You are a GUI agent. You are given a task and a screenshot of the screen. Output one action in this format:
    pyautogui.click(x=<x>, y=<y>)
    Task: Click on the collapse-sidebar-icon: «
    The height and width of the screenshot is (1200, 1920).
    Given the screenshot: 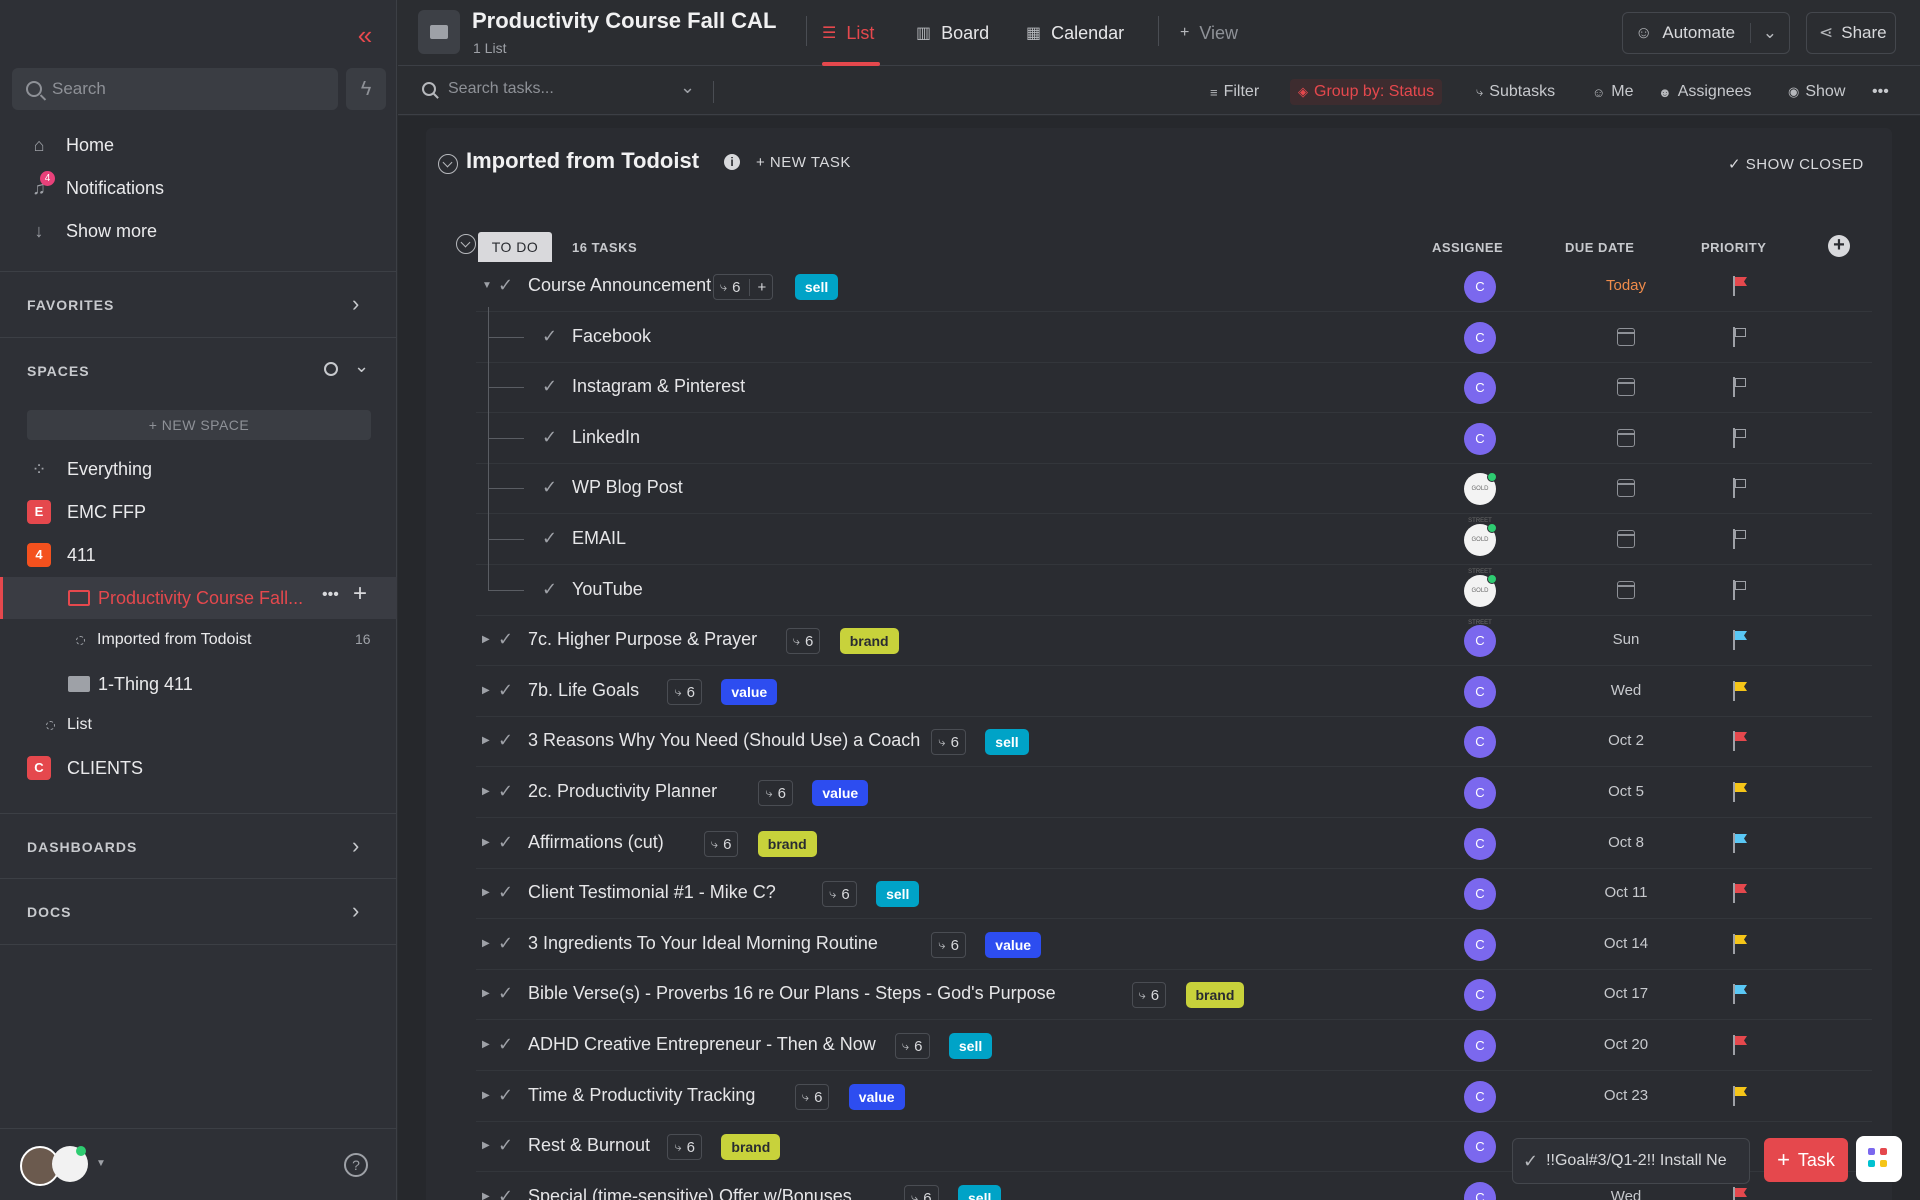 What is the action you would take?
    pyautogui.click(x=365, y=35)
    